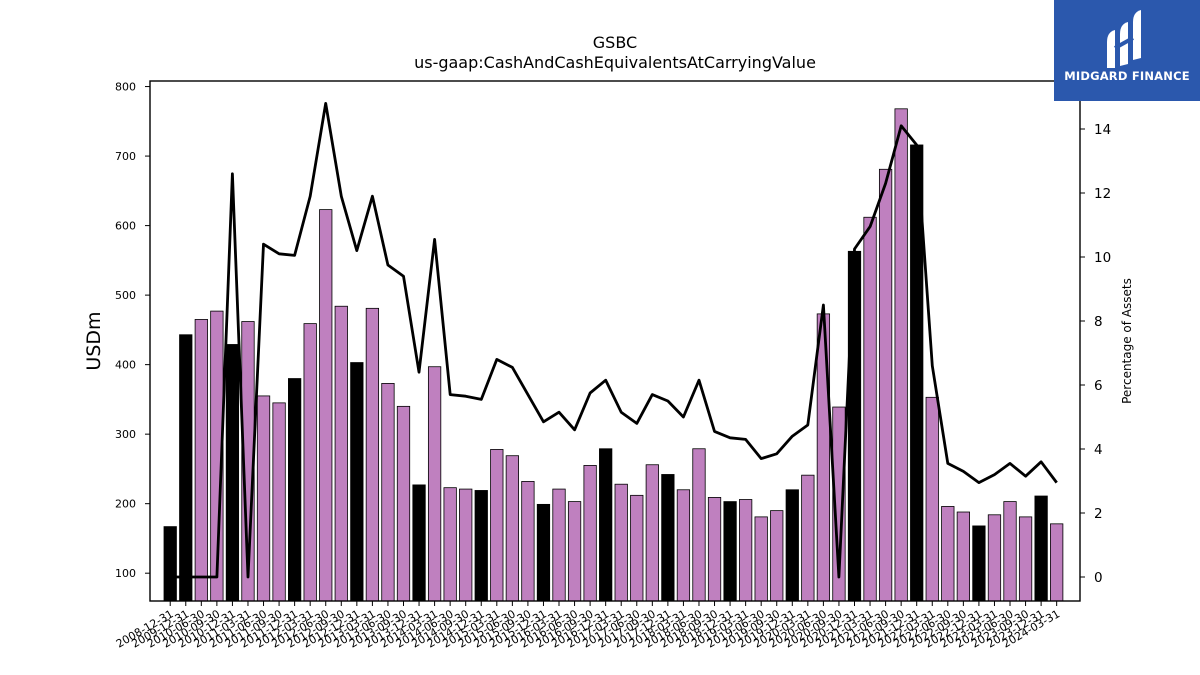 This screenshot has height=675, width=1200. Describe the element at coordinates (125, 434) in the screenshot. I see `y-tick-label: 300` at that location.